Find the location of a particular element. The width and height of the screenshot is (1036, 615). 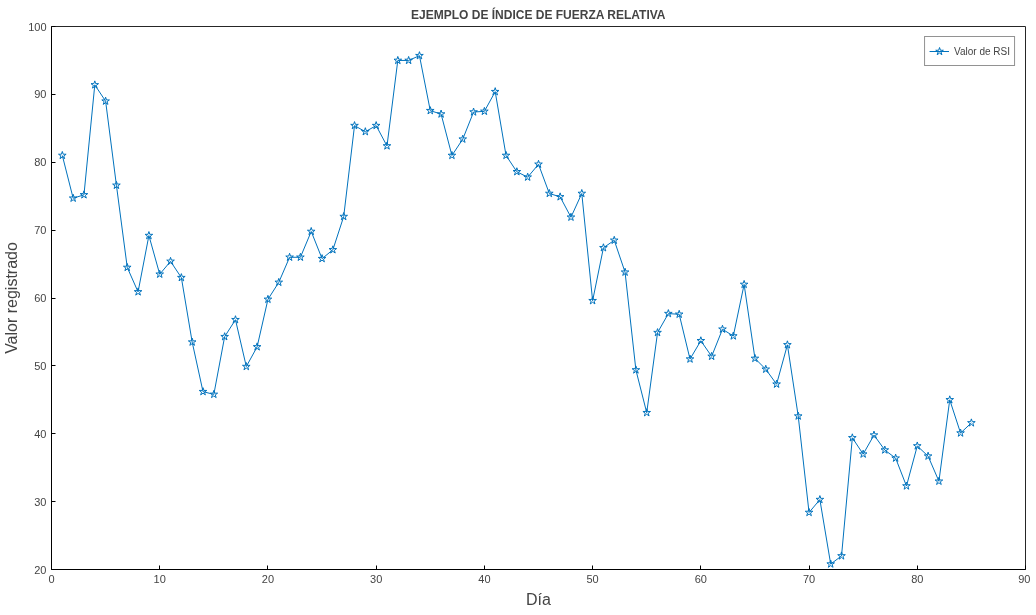

x-tick-label: 30 is located at coordinates (376, 578).